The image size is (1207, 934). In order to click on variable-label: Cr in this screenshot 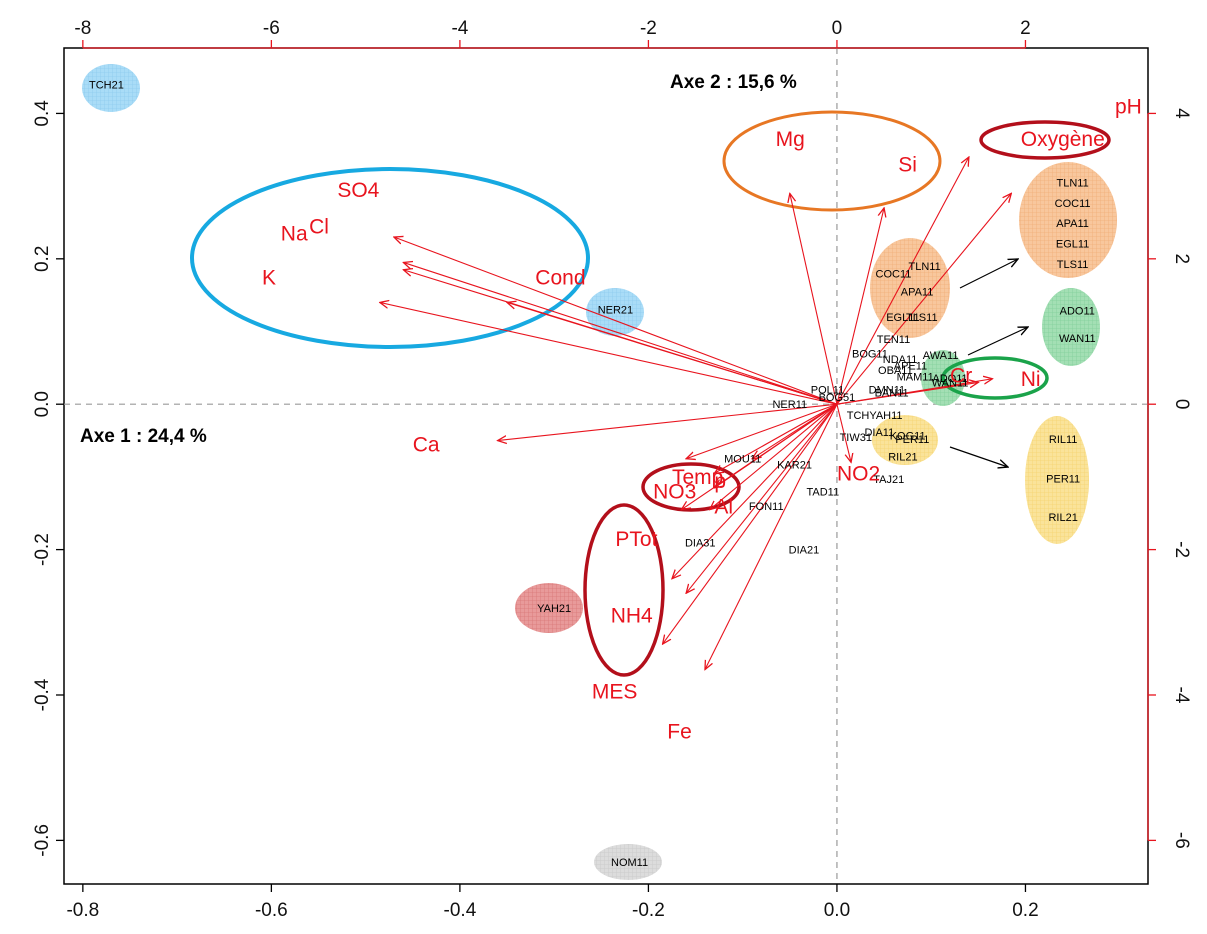, I will do `click(961, 375)`.